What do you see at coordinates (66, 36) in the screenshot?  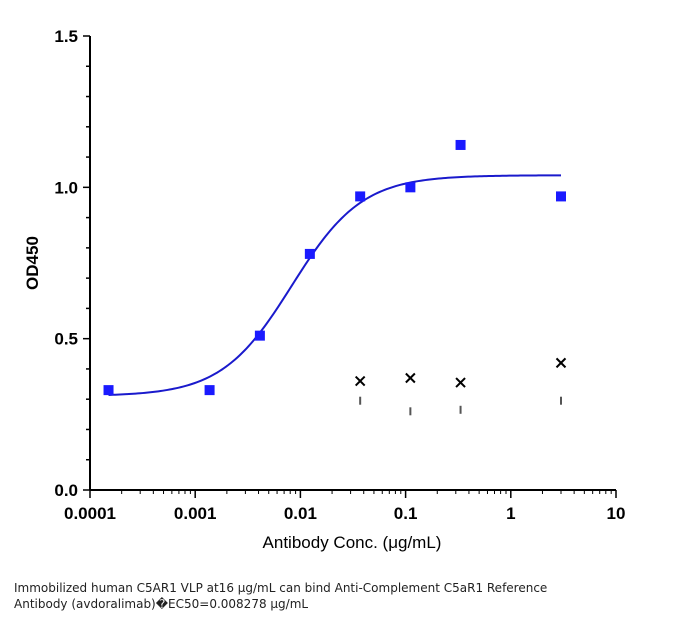 I see `y-tick-label: 1.5` at bounding box center [66, 36].